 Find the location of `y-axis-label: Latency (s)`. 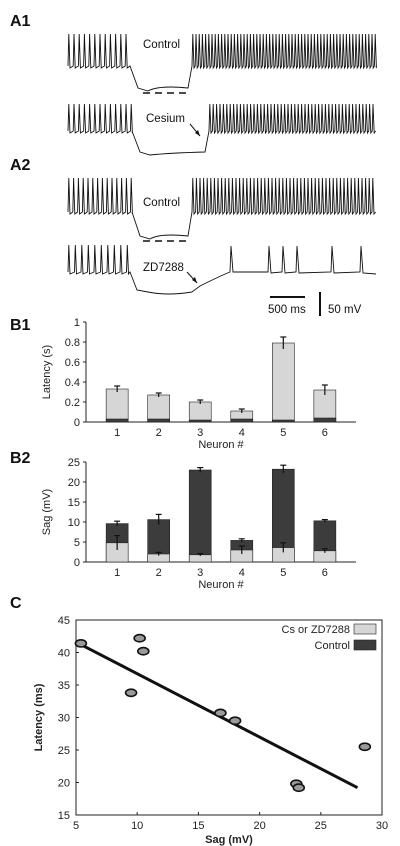

y-axis-label: Latency (s) is located at coordinates (47, 372).